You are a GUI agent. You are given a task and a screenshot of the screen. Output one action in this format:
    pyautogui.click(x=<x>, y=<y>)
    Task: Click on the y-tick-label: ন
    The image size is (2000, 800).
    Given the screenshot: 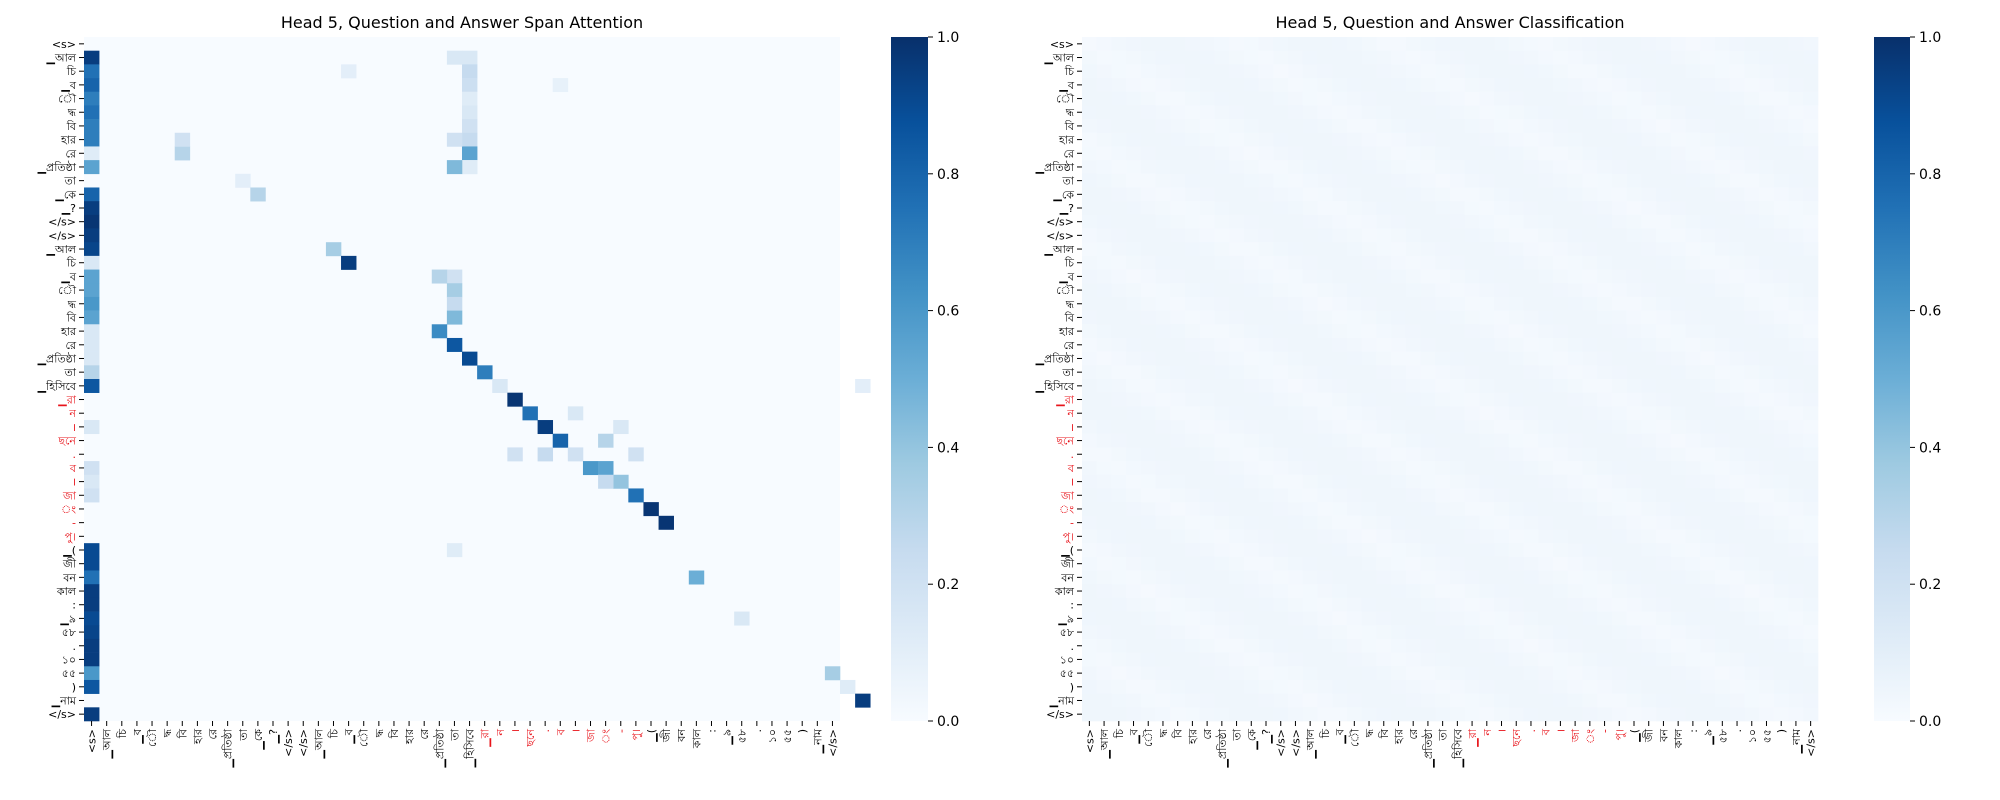 What is the action you would take?
    pyautogui.click(x=1070, y=413)
    